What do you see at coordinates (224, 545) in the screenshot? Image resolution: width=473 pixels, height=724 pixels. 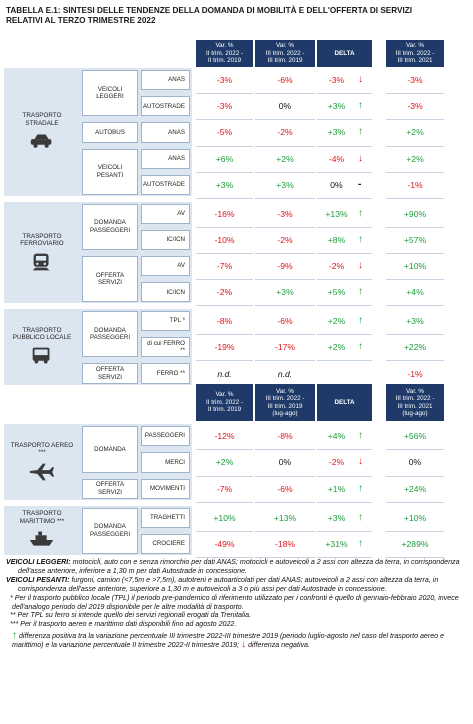 I see `data-cell: -49%` at bounding box center [224, 545].